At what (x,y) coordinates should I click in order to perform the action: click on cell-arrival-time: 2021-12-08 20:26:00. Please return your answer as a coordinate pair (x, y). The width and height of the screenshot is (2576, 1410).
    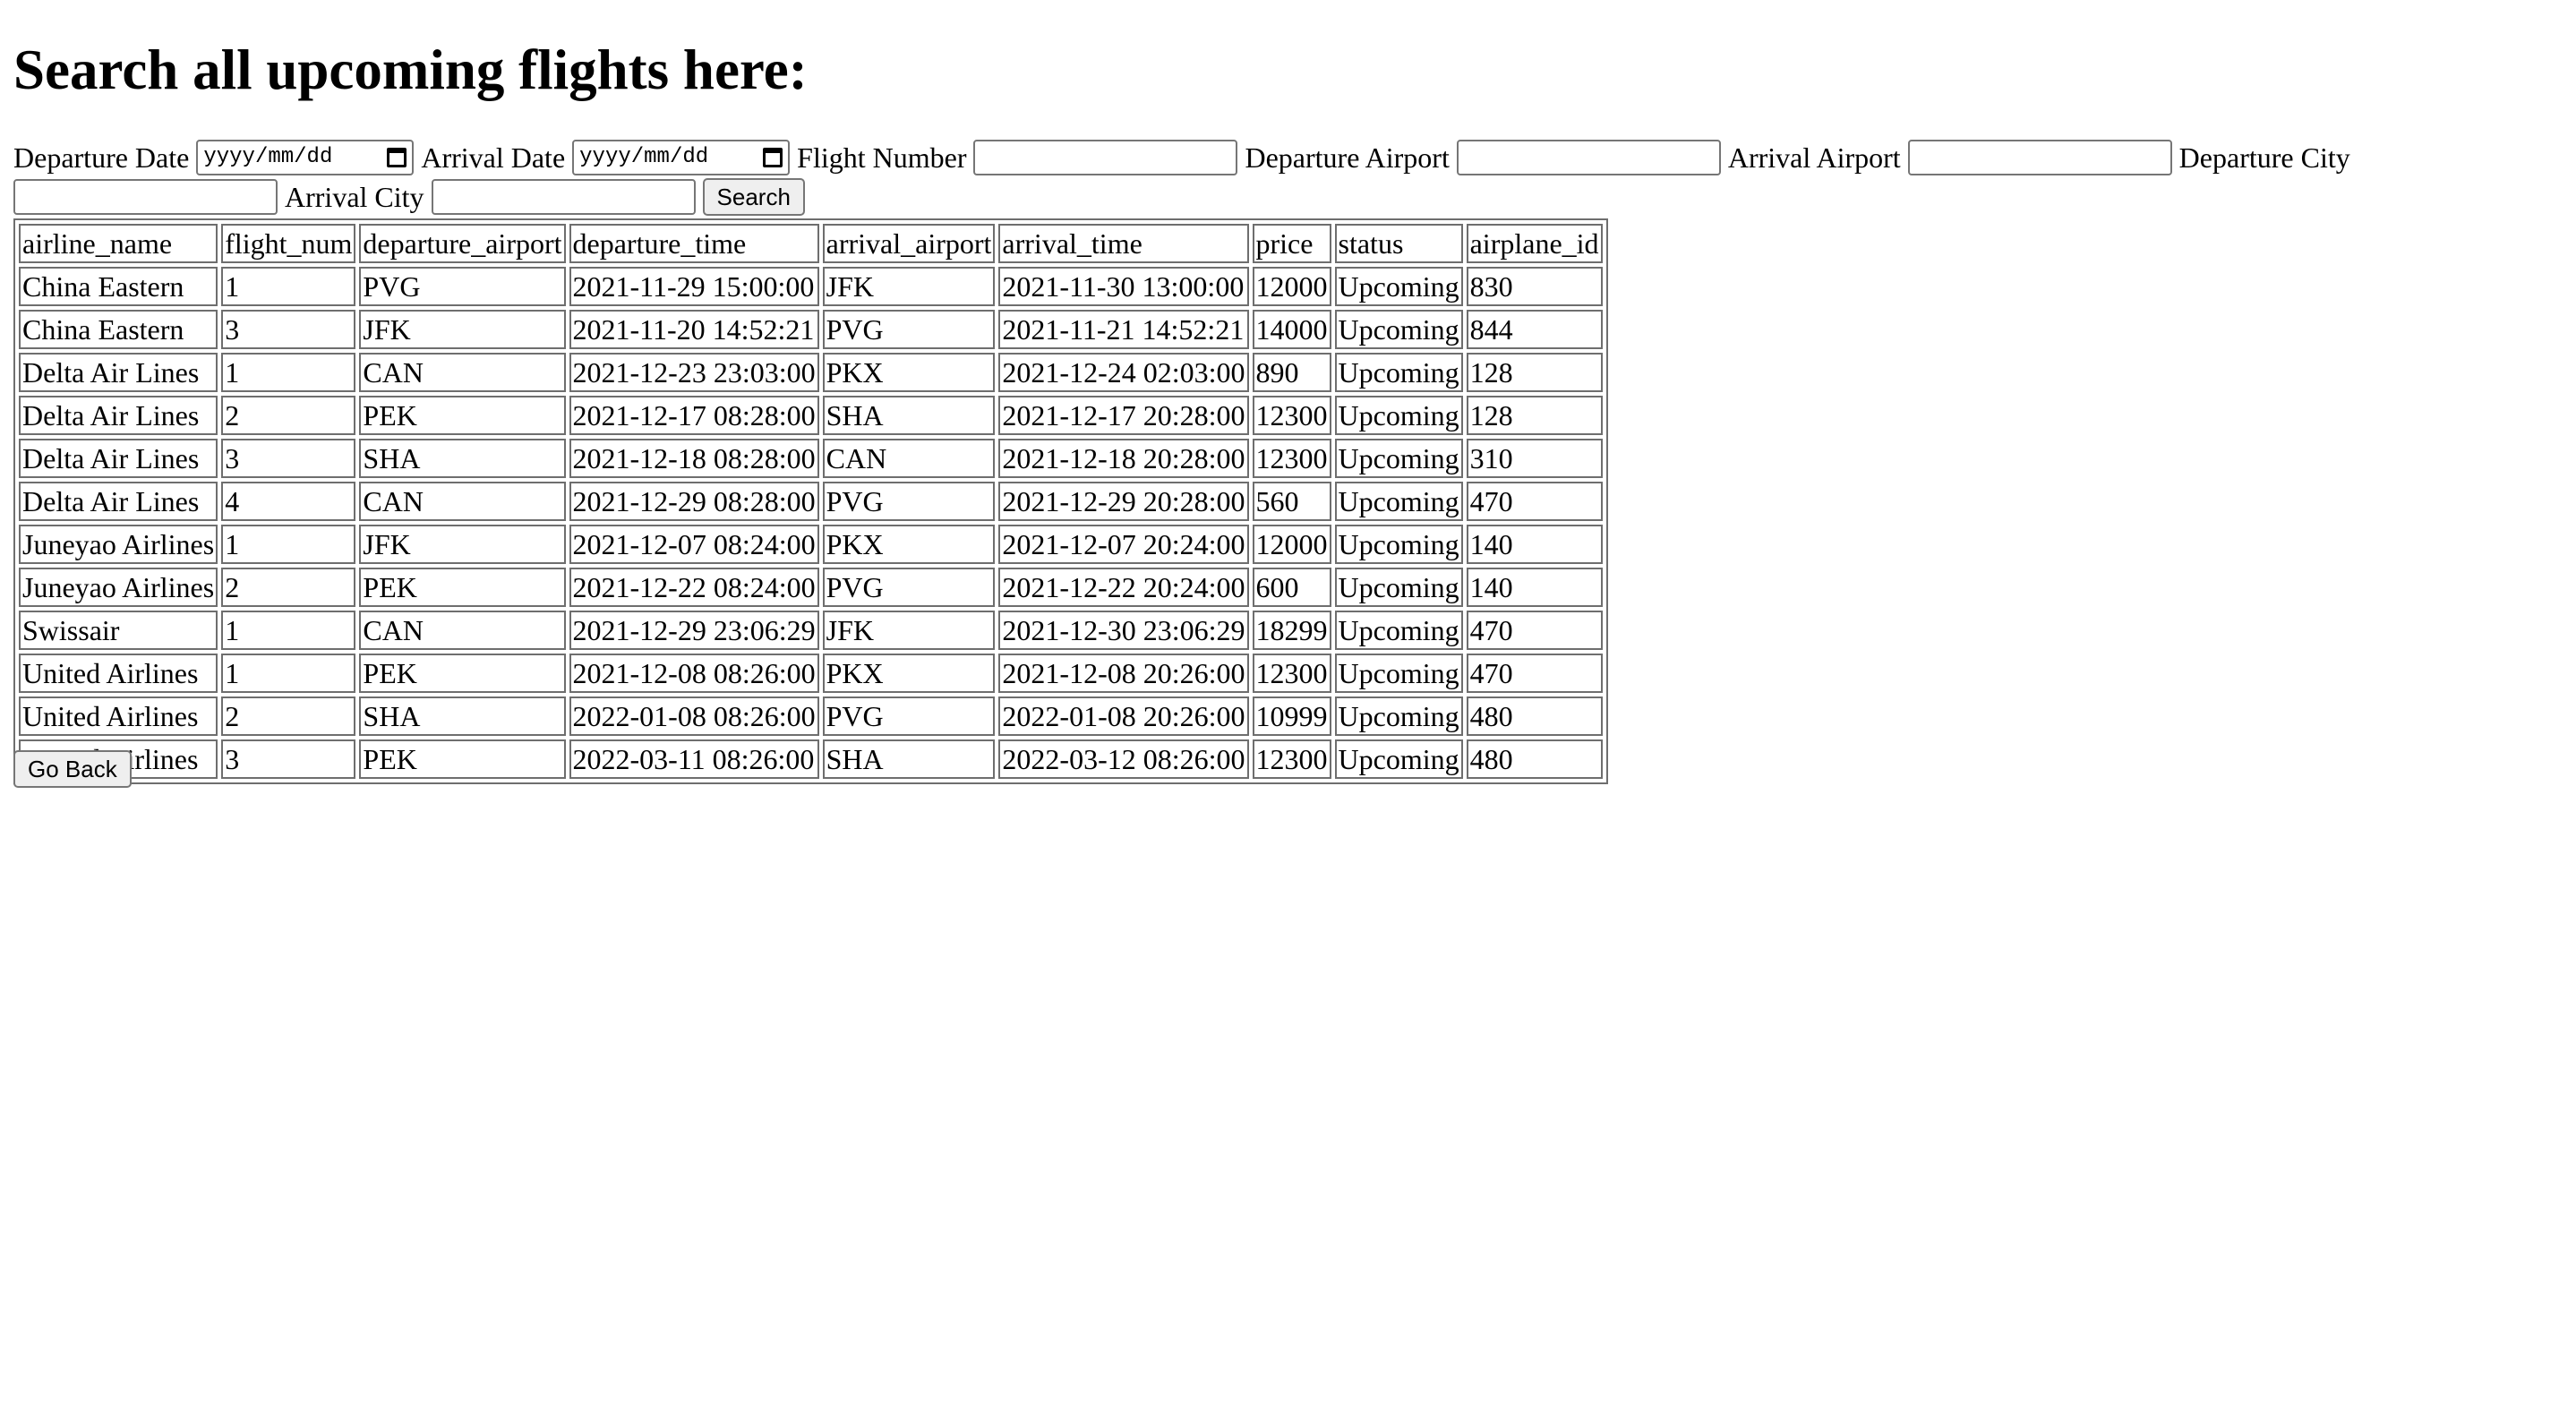
    Looking at the image, I should click on (1123, 673).